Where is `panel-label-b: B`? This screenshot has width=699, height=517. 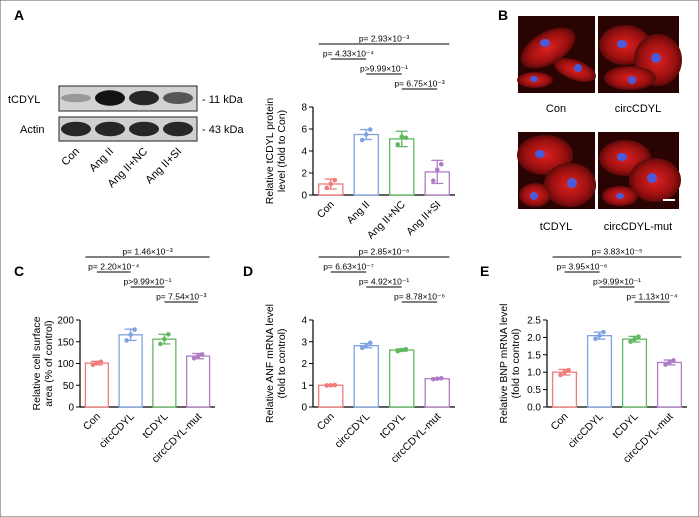 panel-label-b: B is located at coordinates (503, 15).